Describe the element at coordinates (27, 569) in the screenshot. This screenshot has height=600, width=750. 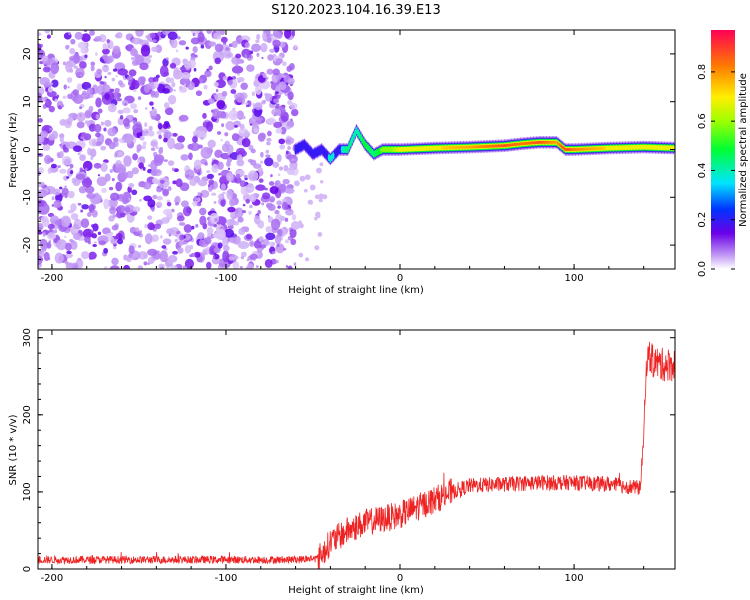
I see `y-tick-label: 0` at that location.